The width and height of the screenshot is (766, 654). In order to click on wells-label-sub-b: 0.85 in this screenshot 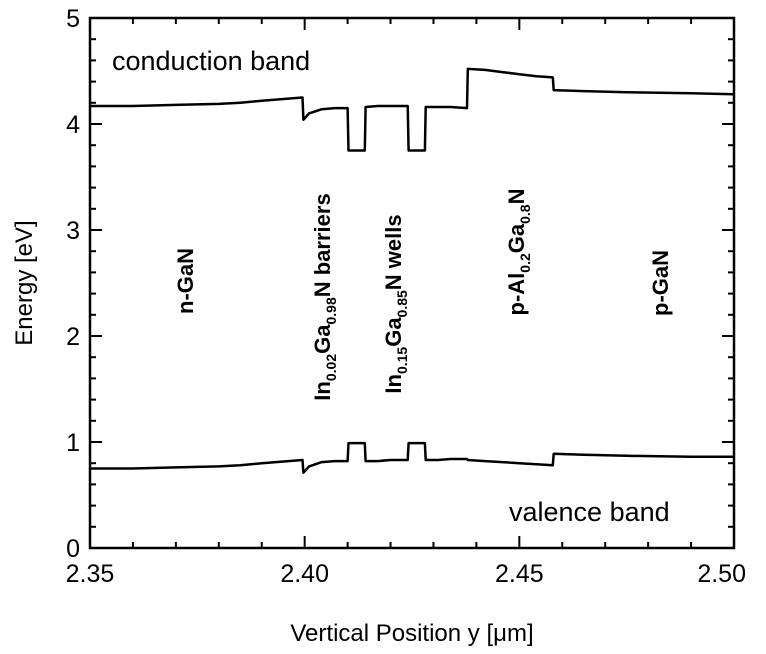, I will do `click(402, 303)`.